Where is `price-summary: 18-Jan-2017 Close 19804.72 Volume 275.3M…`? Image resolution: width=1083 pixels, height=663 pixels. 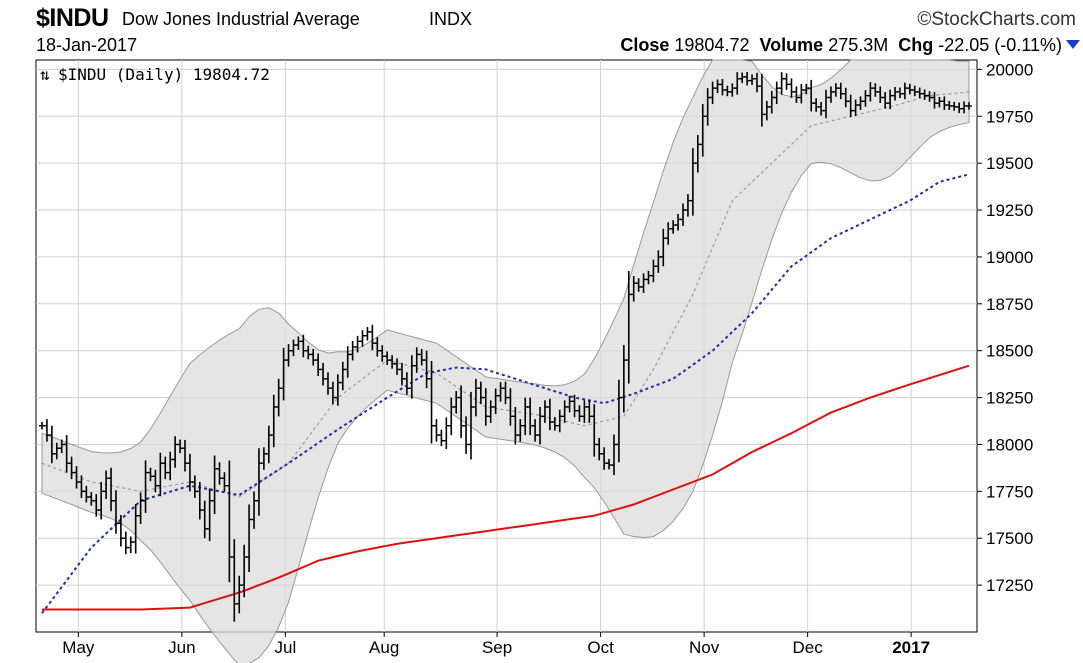 price-summary: 18-Jan-2017 Close 19804.72 Volume 275.3M… is located at coordinates (558, 46).